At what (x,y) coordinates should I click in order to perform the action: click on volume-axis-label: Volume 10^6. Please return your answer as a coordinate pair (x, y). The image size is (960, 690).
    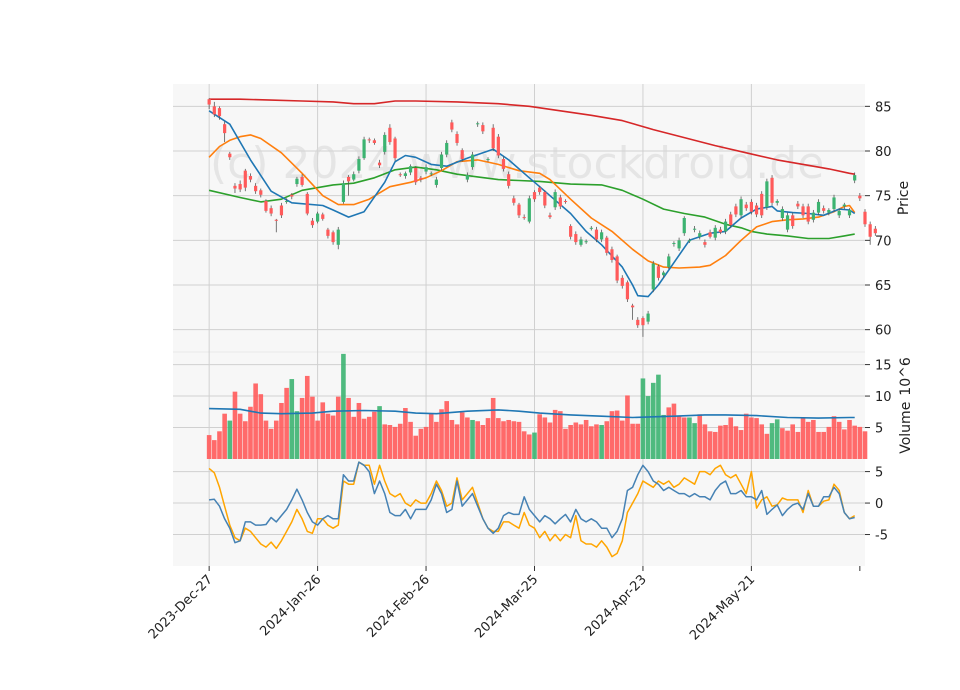
    Looking at the image, I should click on (906, 405).